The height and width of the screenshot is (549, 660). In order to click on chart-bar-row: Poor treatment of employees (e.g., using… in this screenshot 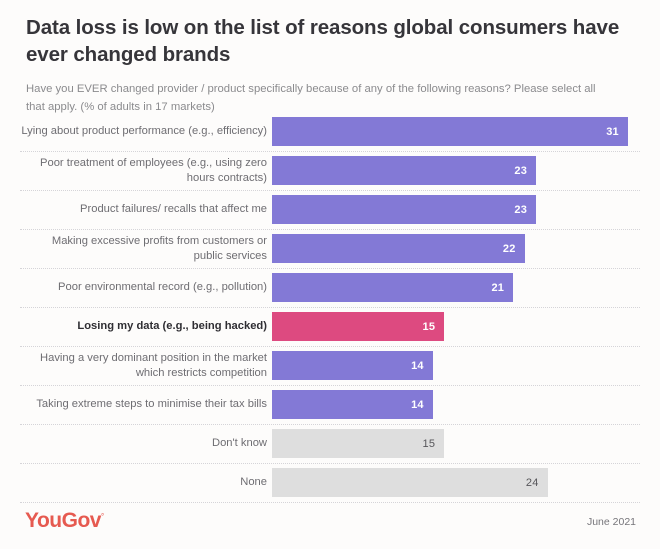, I will do `click(330, 170)`.